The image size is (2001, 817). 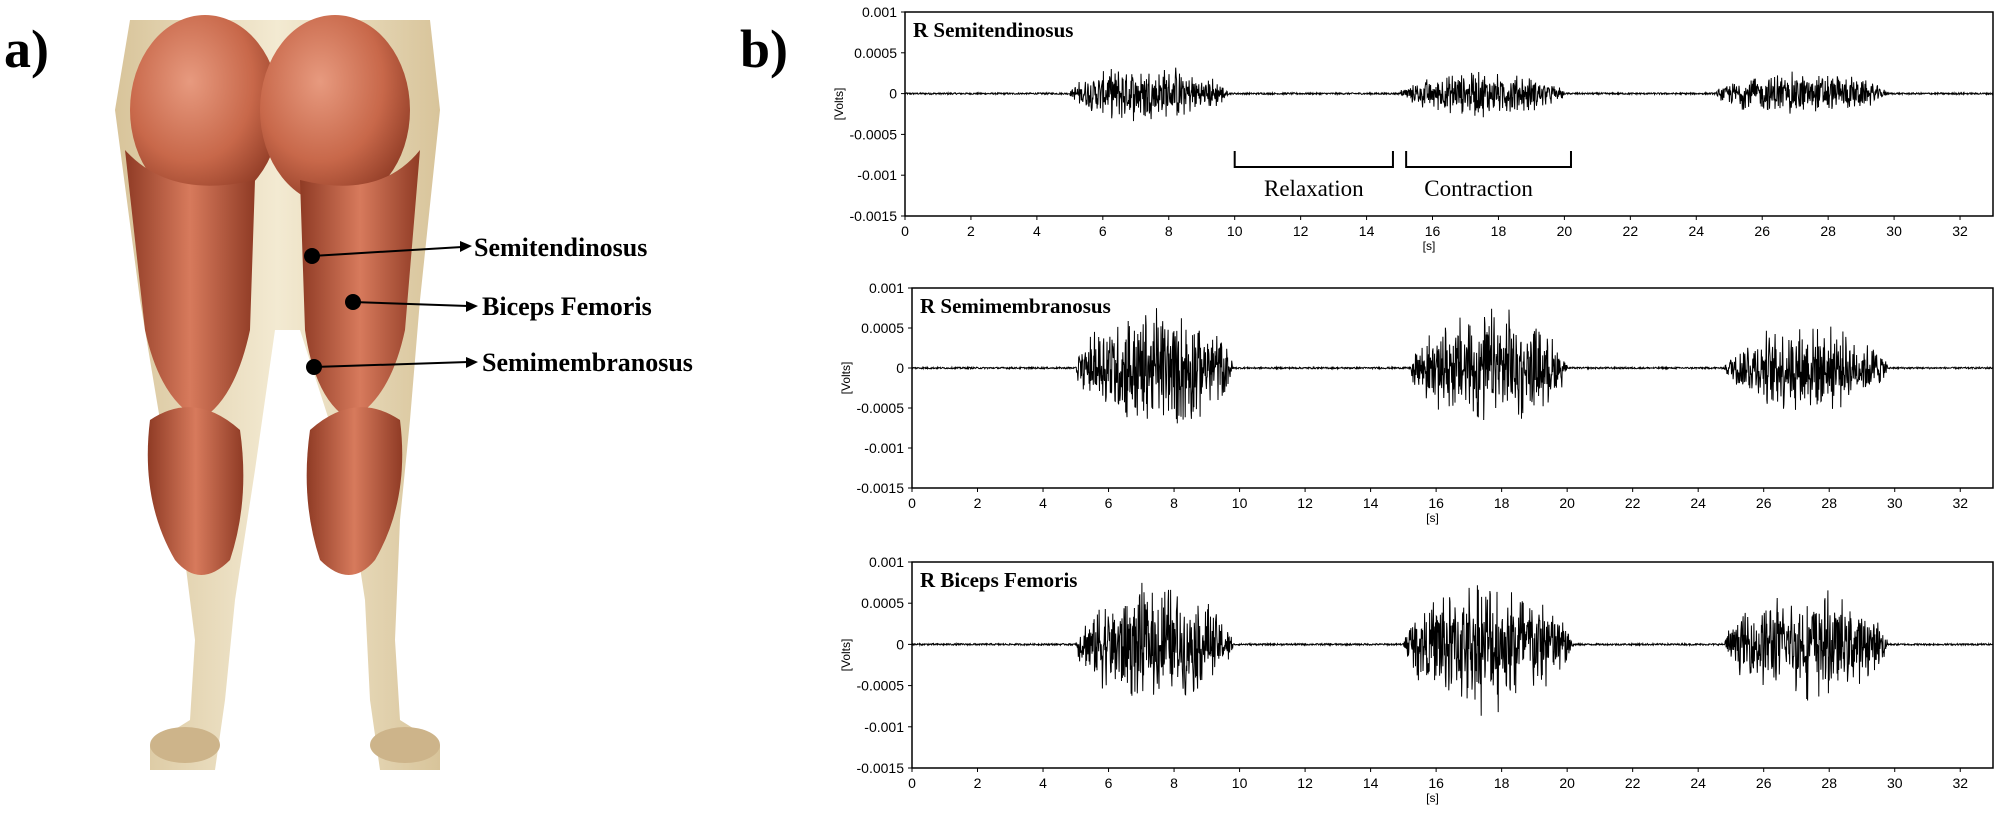 What do you see at coordinates (993, 30) in the screenshot?
I see `chart-title: R Semitendinosus` at bounding box center [993, 30].